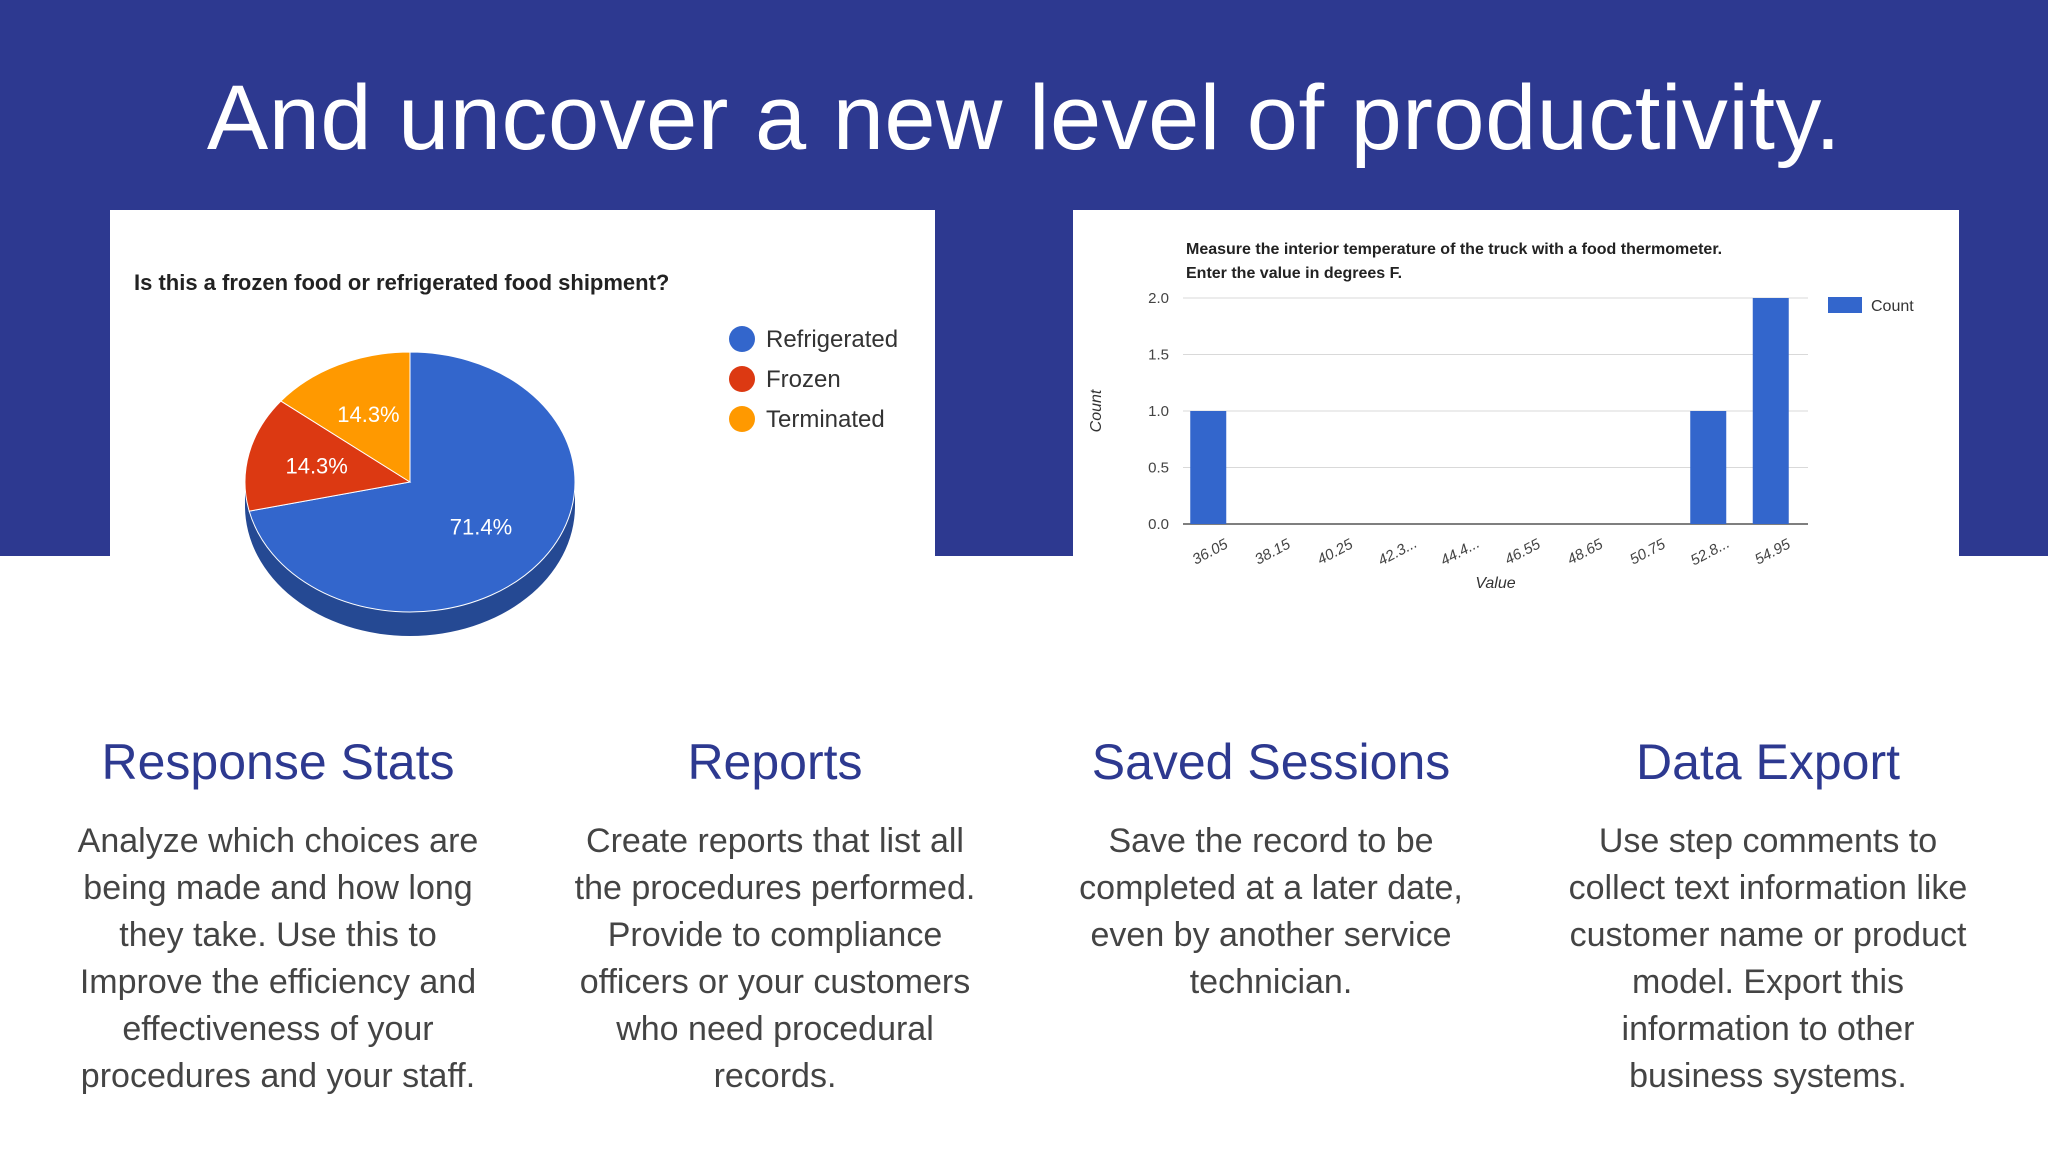 The width and height of the screenshot is (2048, 1152). I want to click on x-tick-label: 48.65, so click(1586, 551).